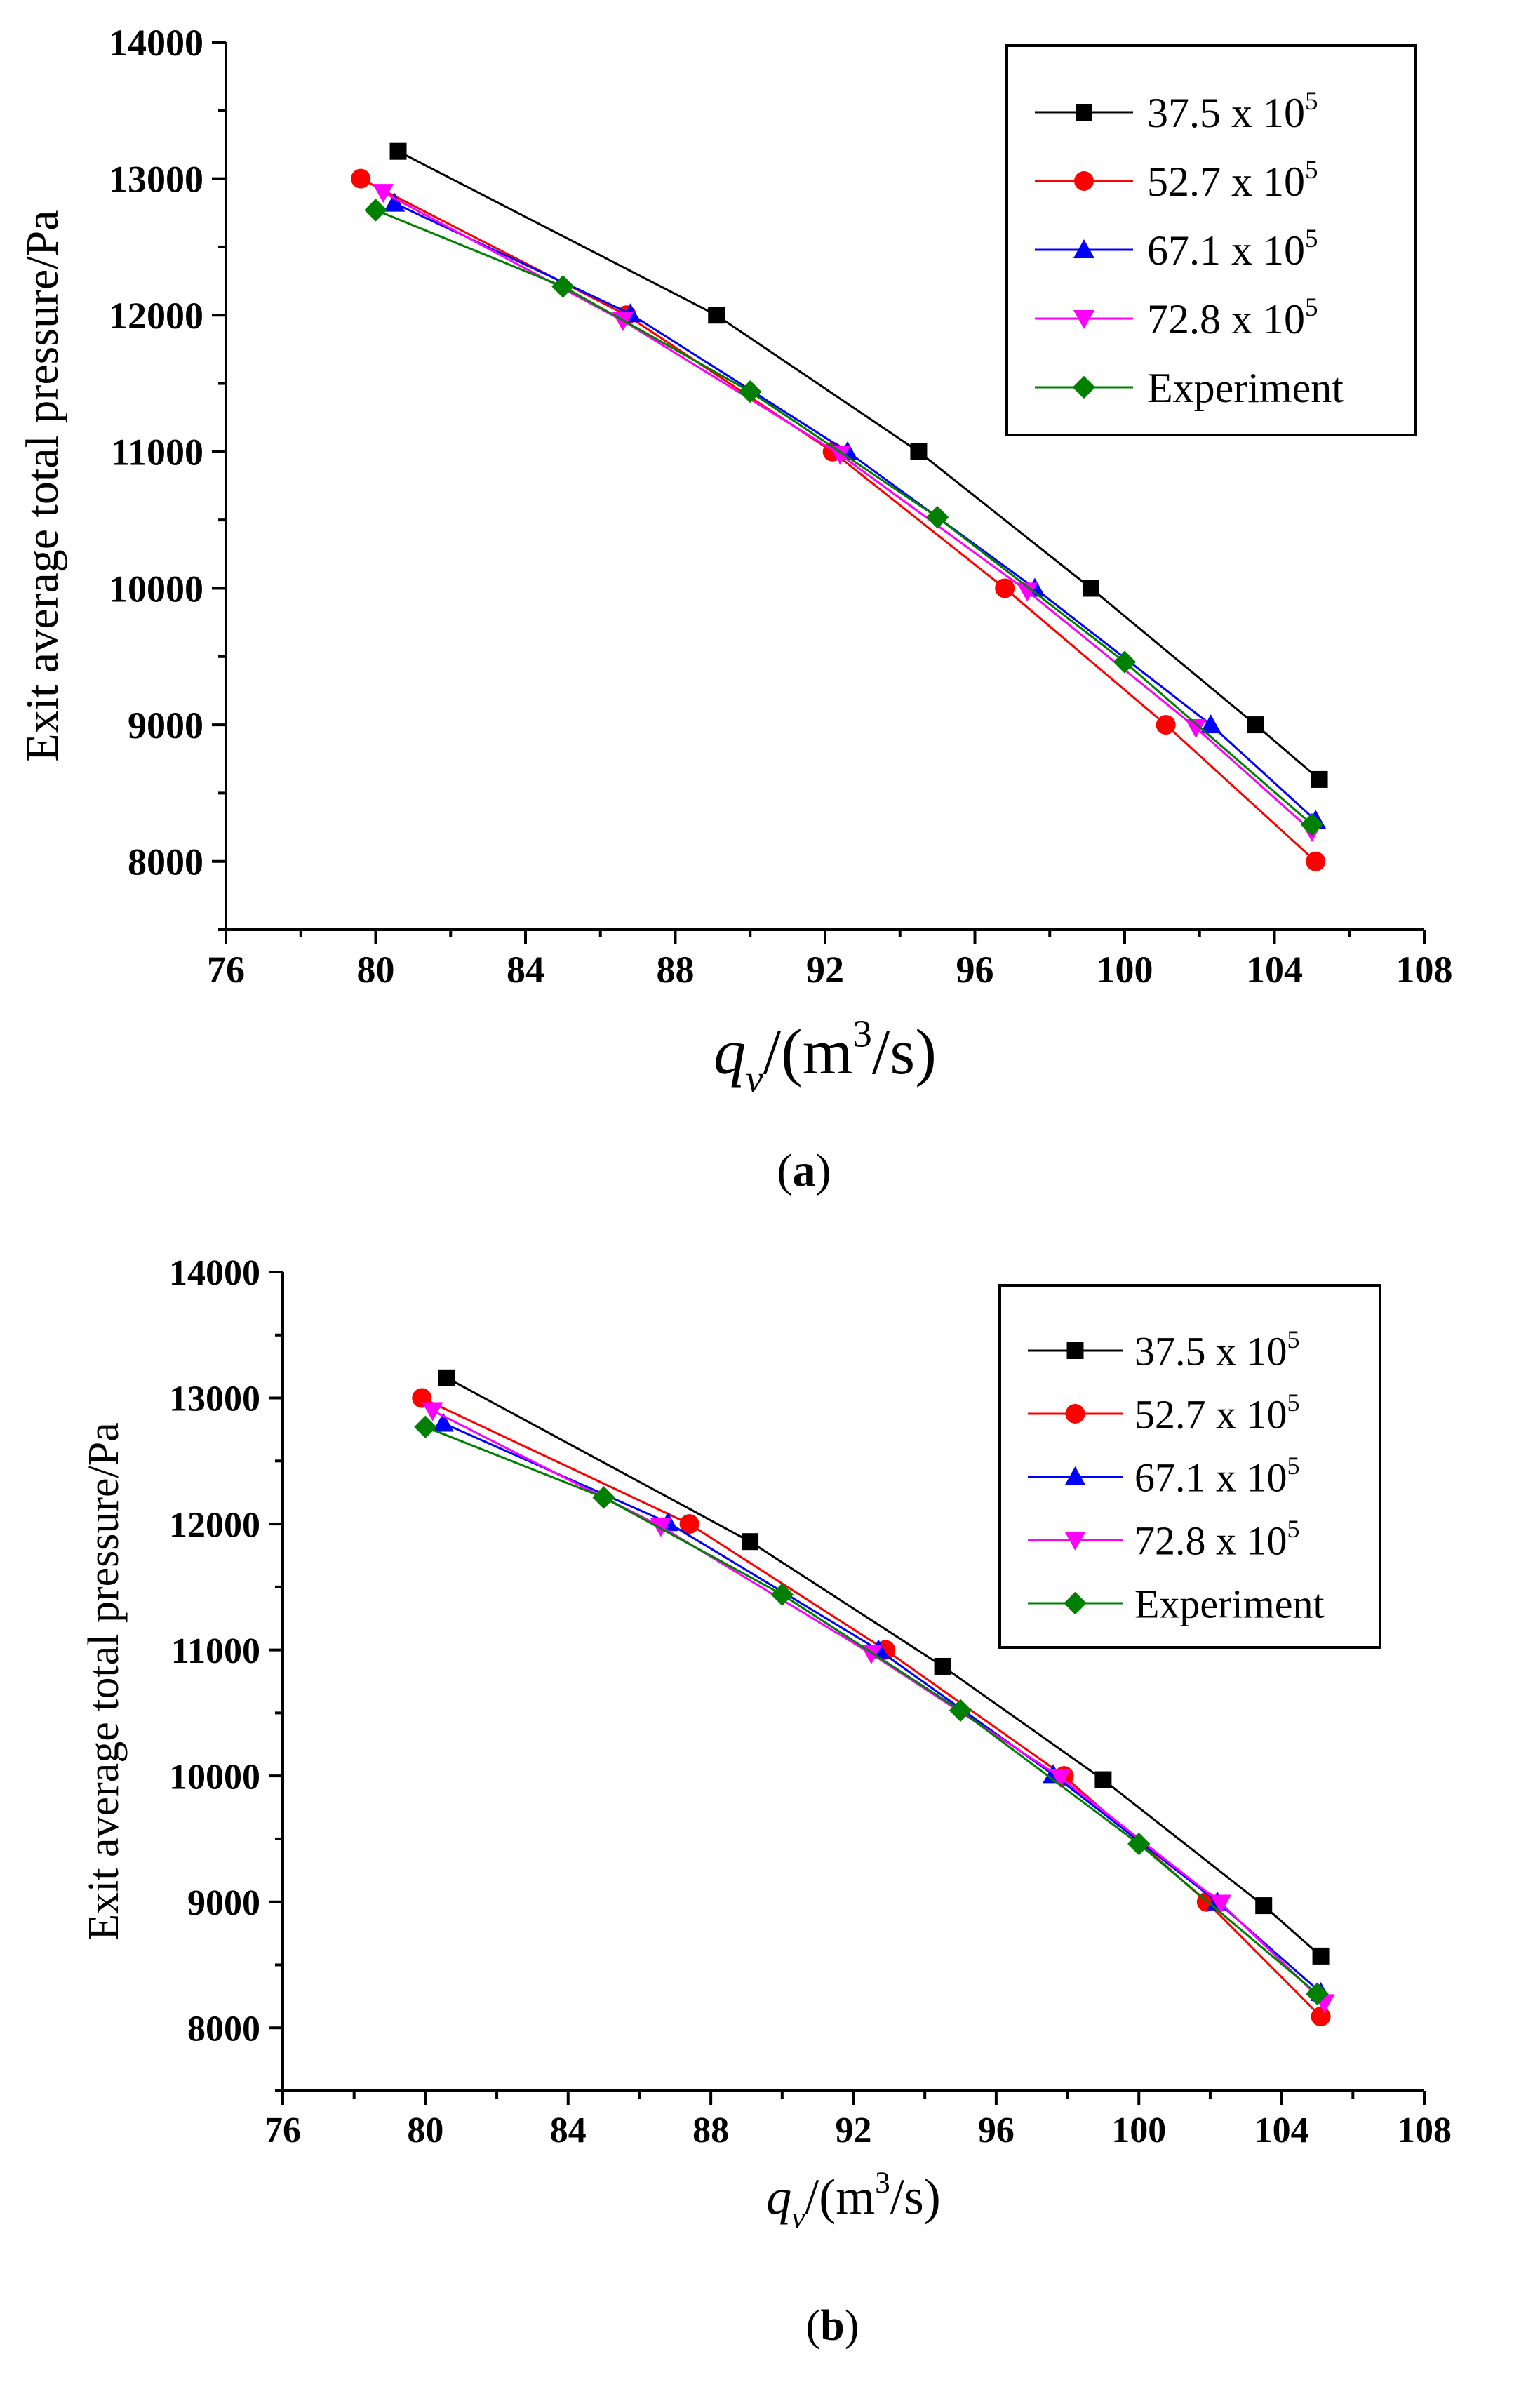 The height and width of the screenshot is (2382, 1540). What do you see at coordinates (1125, 970) in the screenshot?
I see `x-tick-label: 100` at bounding box center [1125, 970].